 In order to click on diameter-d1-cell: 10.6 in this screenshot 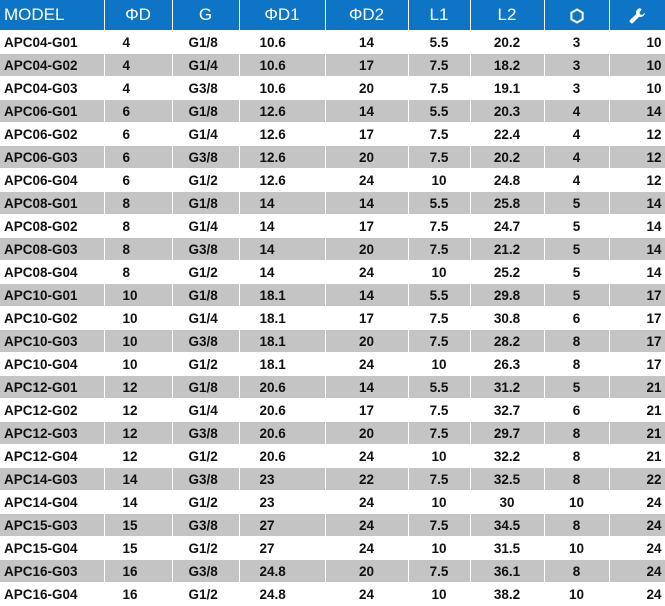, I will do `click(282, 88)`.